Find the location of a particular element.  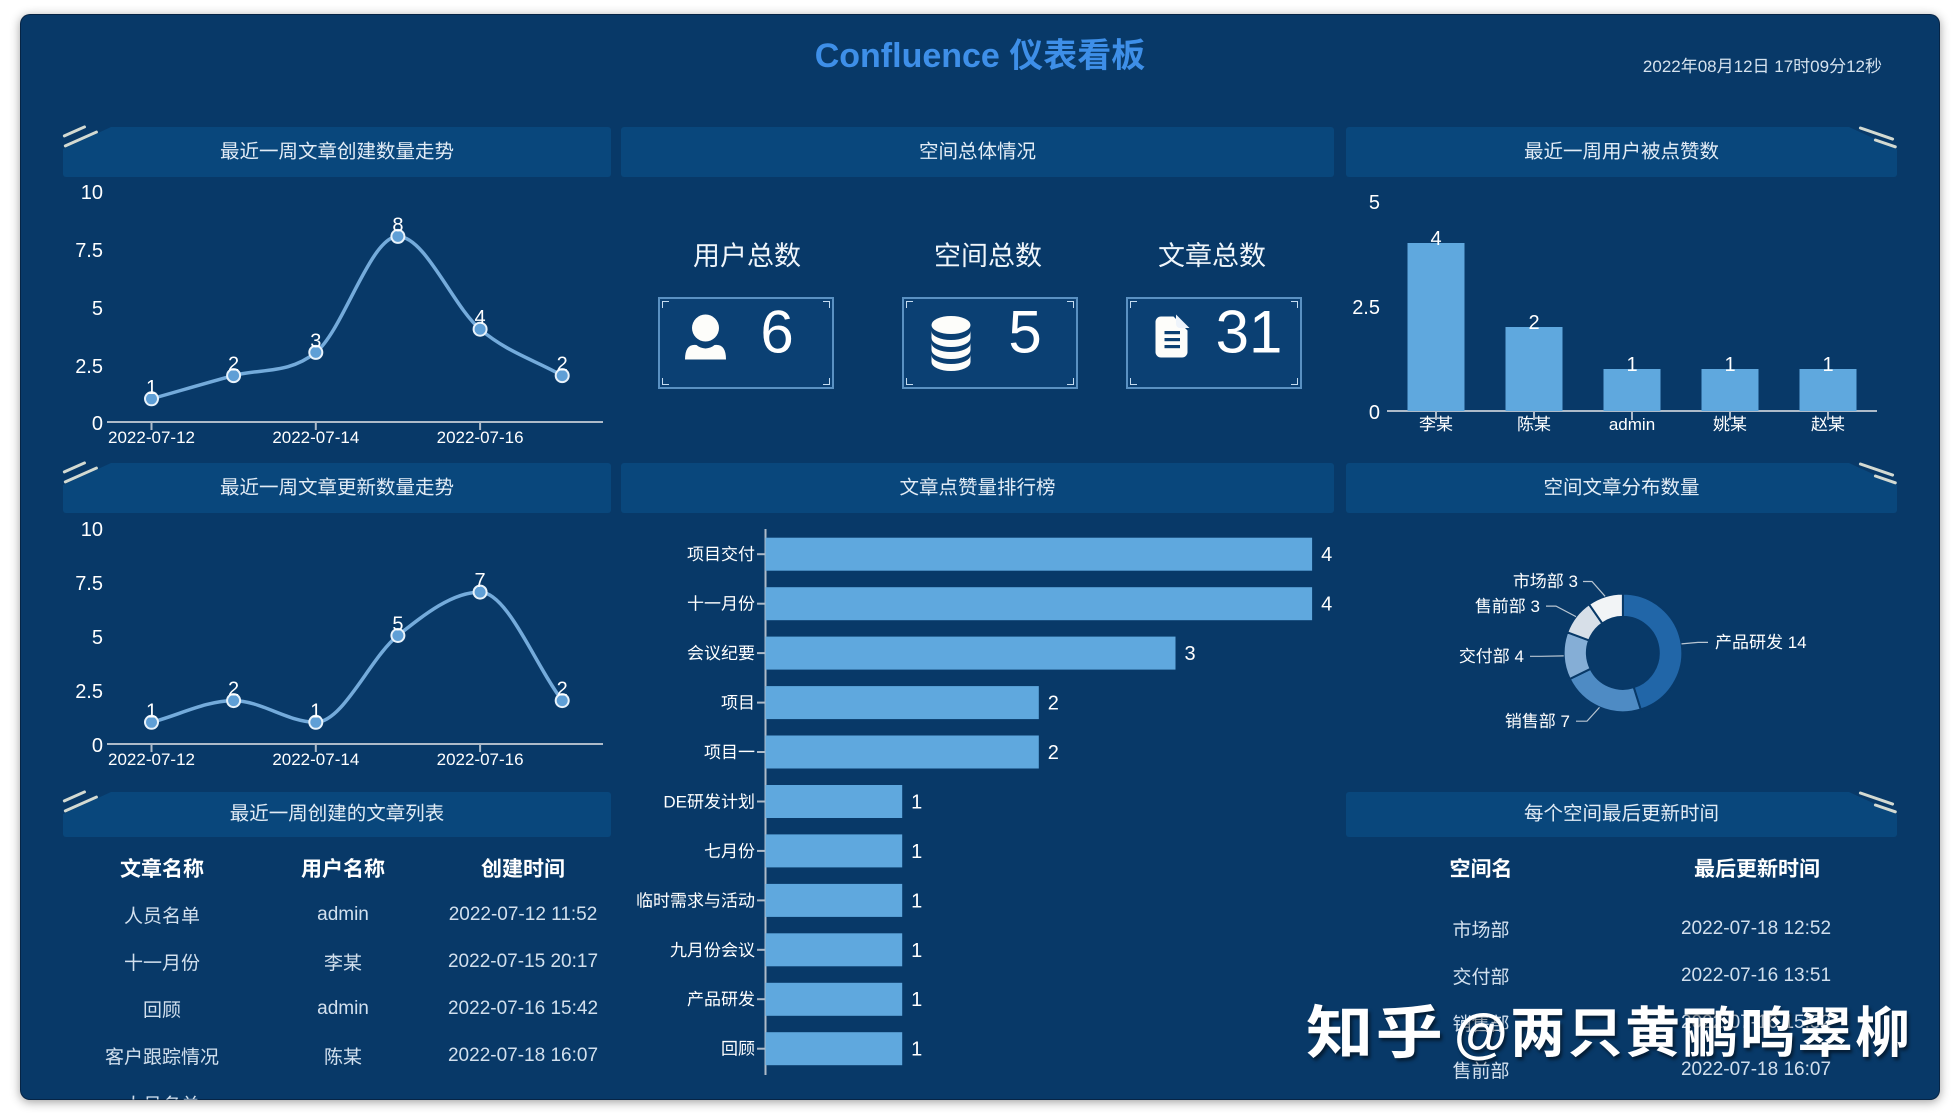

svg-text: 项目一 is located at coordinates (729, 752).